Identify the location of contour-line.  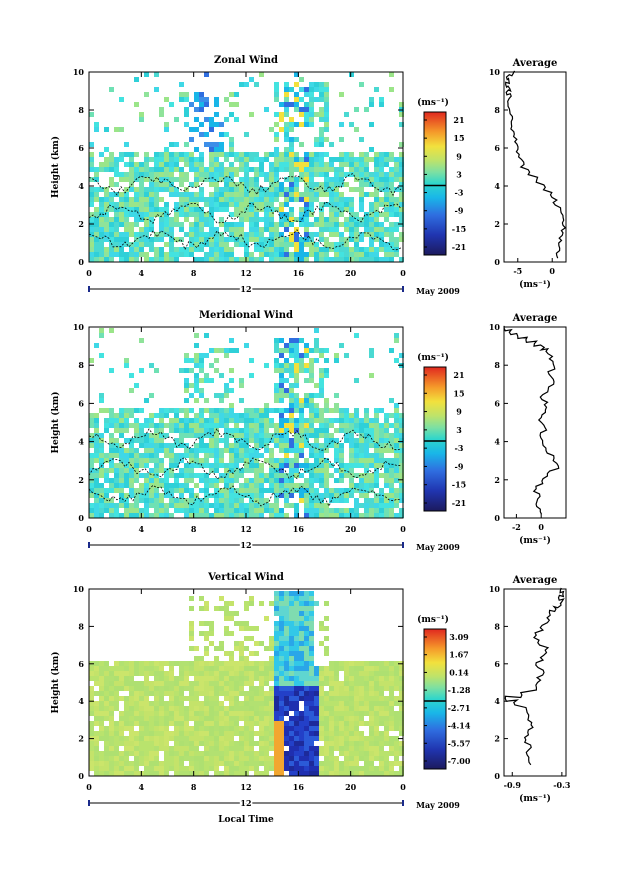
(245, 439).